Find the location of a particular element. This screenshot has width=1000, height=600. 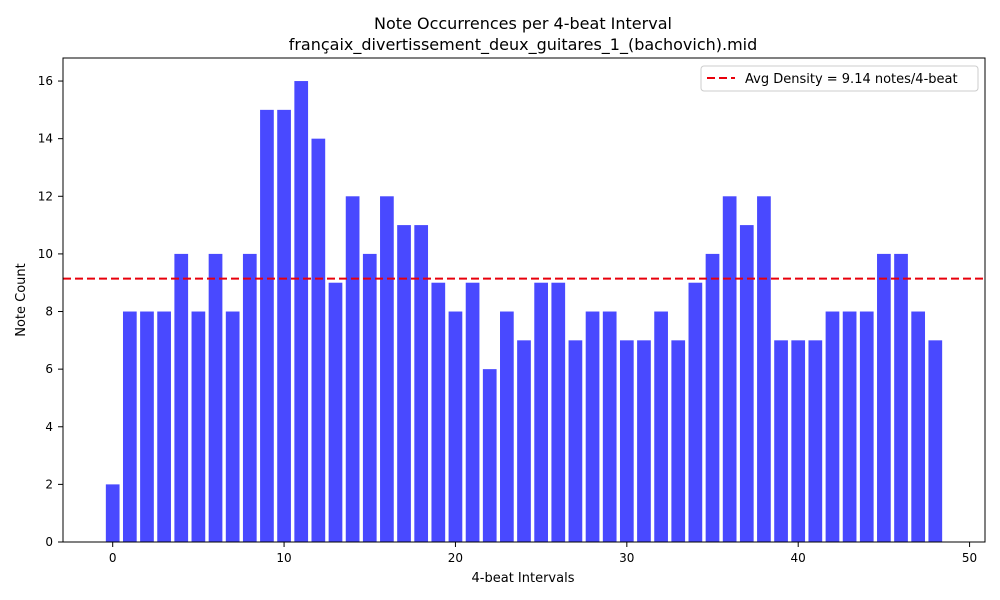

x-tick-label: 10 is located at coordinates (283, 558).